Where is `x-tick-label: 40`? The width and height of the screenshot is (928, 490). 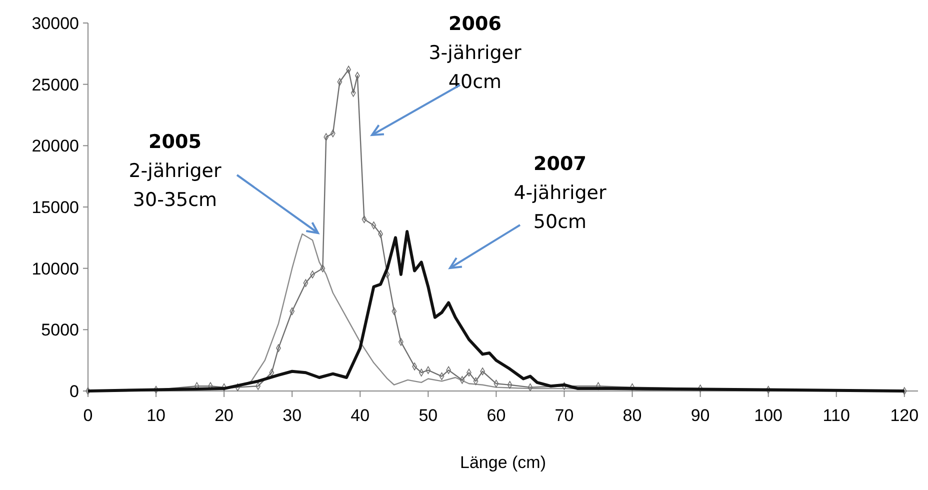 x-tick-label: 40 is located at coordinates (360, 415).